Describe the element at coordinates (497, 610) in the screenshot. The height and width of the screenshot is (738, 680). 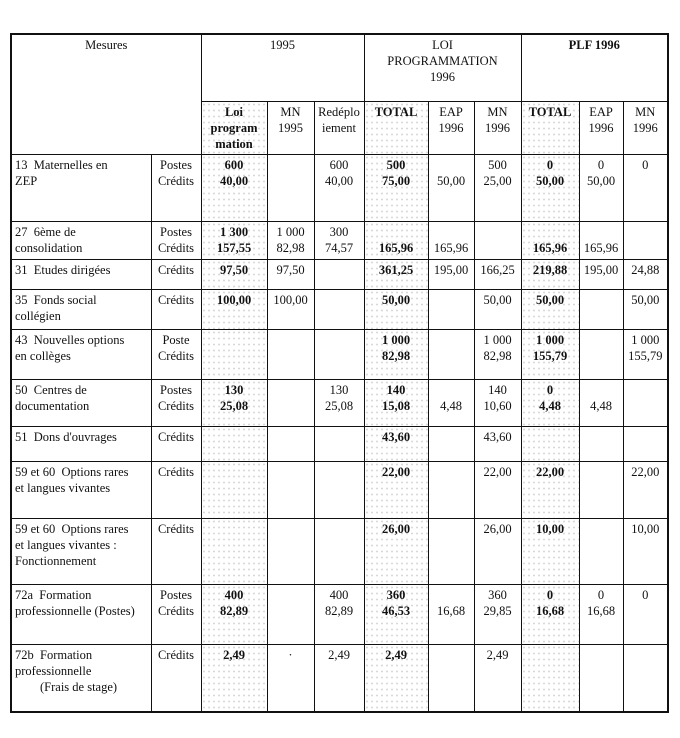
I see `cell-line: 29,85` at that location.